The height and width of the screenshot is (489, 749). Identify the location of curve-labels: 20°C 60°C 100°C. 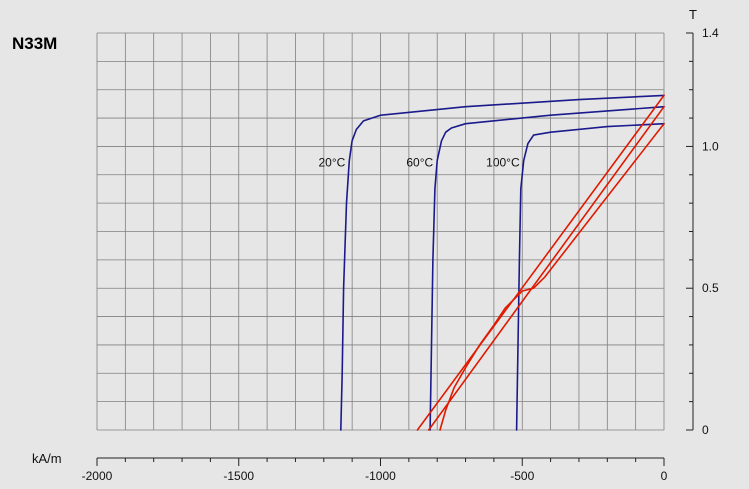
(419, 162).